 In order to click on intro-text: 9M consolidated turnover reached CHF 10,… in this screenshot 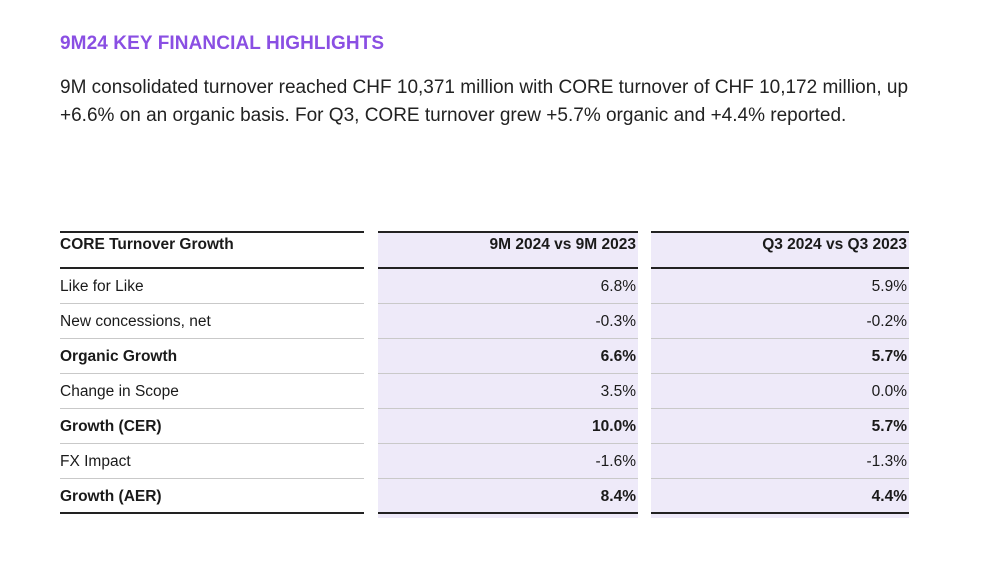, I will do `click(484, 101)`.